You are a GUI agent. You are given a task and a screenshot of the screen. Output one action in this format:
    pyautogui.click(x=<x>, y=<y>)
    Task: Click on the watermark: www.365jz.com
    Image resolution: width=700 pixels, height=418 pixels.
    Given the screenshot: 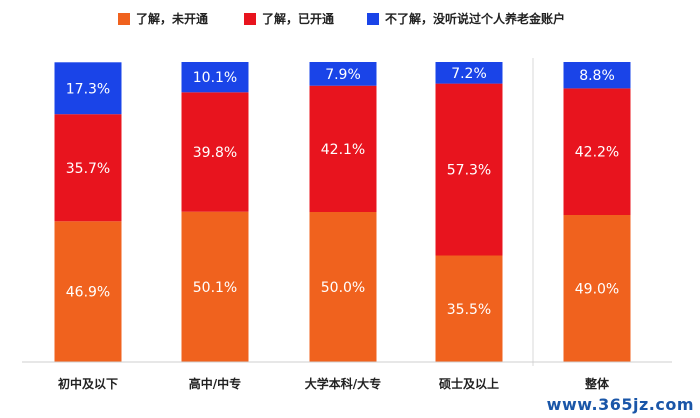 What is the action you would take?
    pyautogui.click(x=620, y=404)
    